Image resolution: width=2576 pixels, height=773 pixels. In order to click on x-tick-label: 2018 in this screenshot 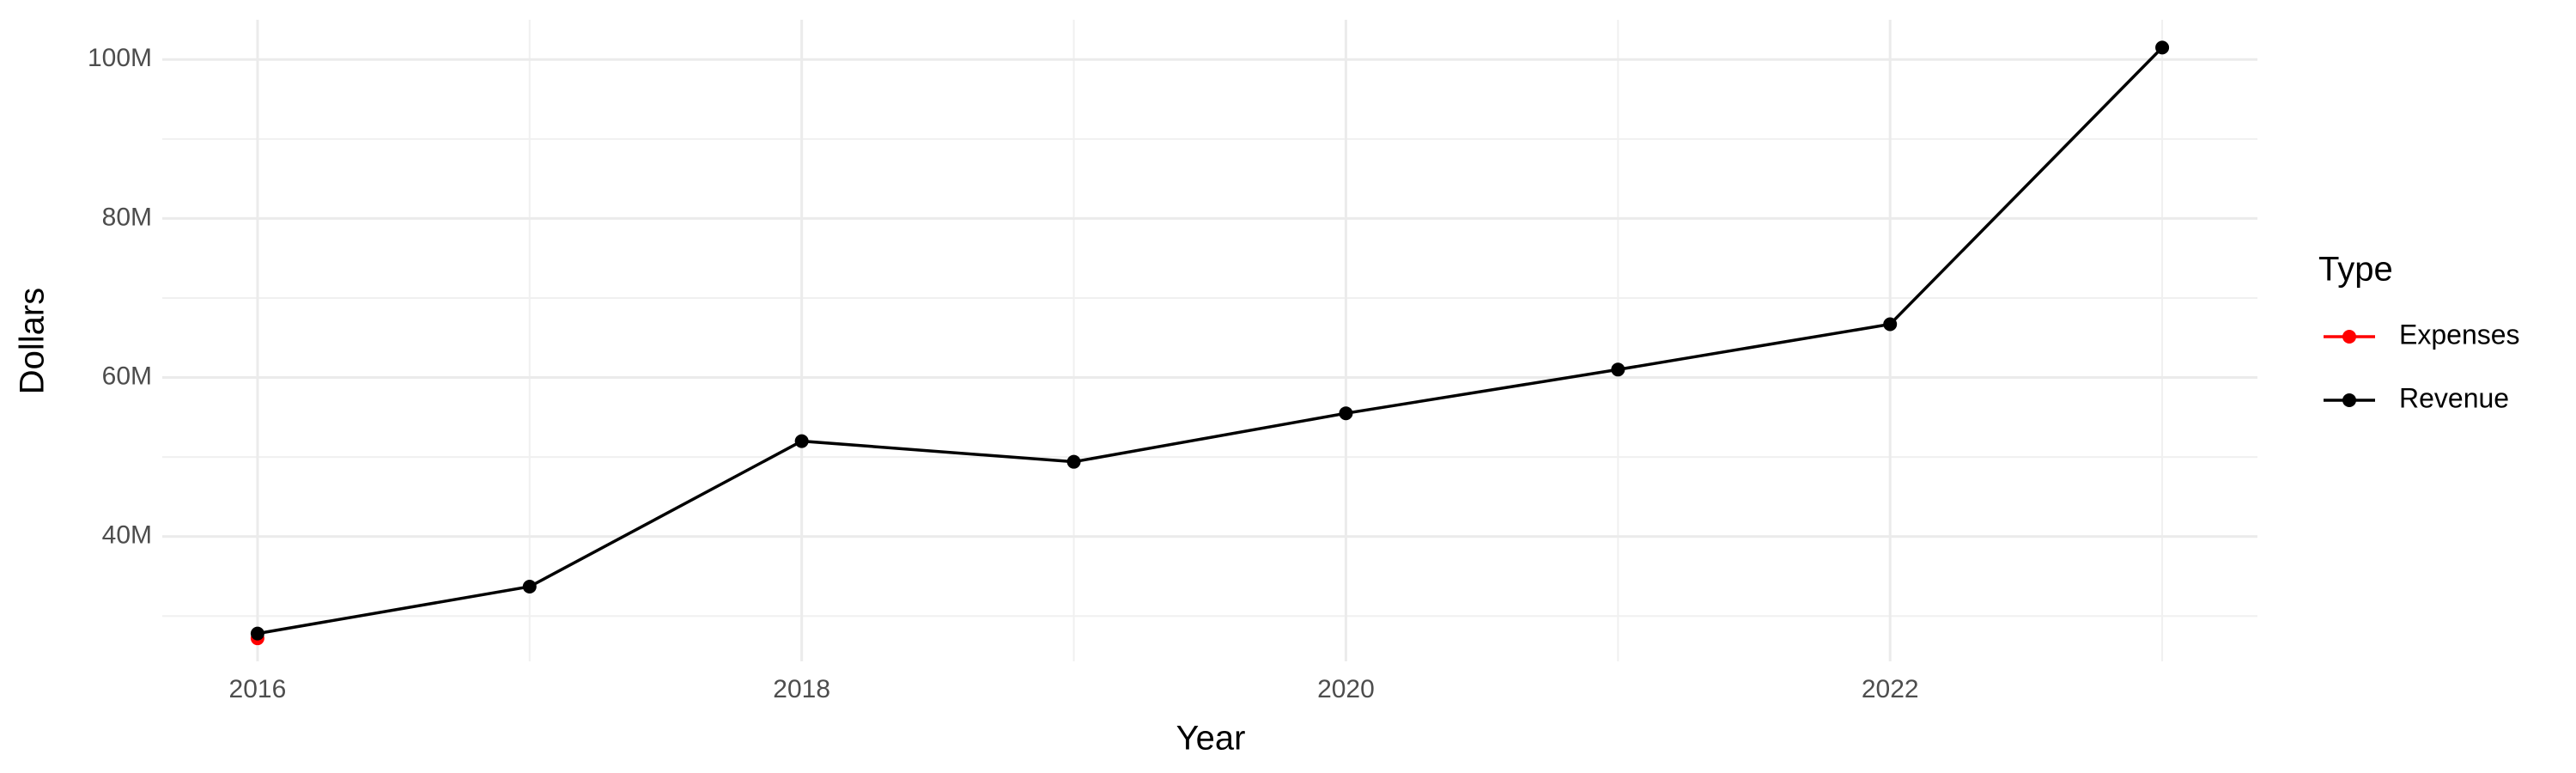, I will do `click(801, 689)`.